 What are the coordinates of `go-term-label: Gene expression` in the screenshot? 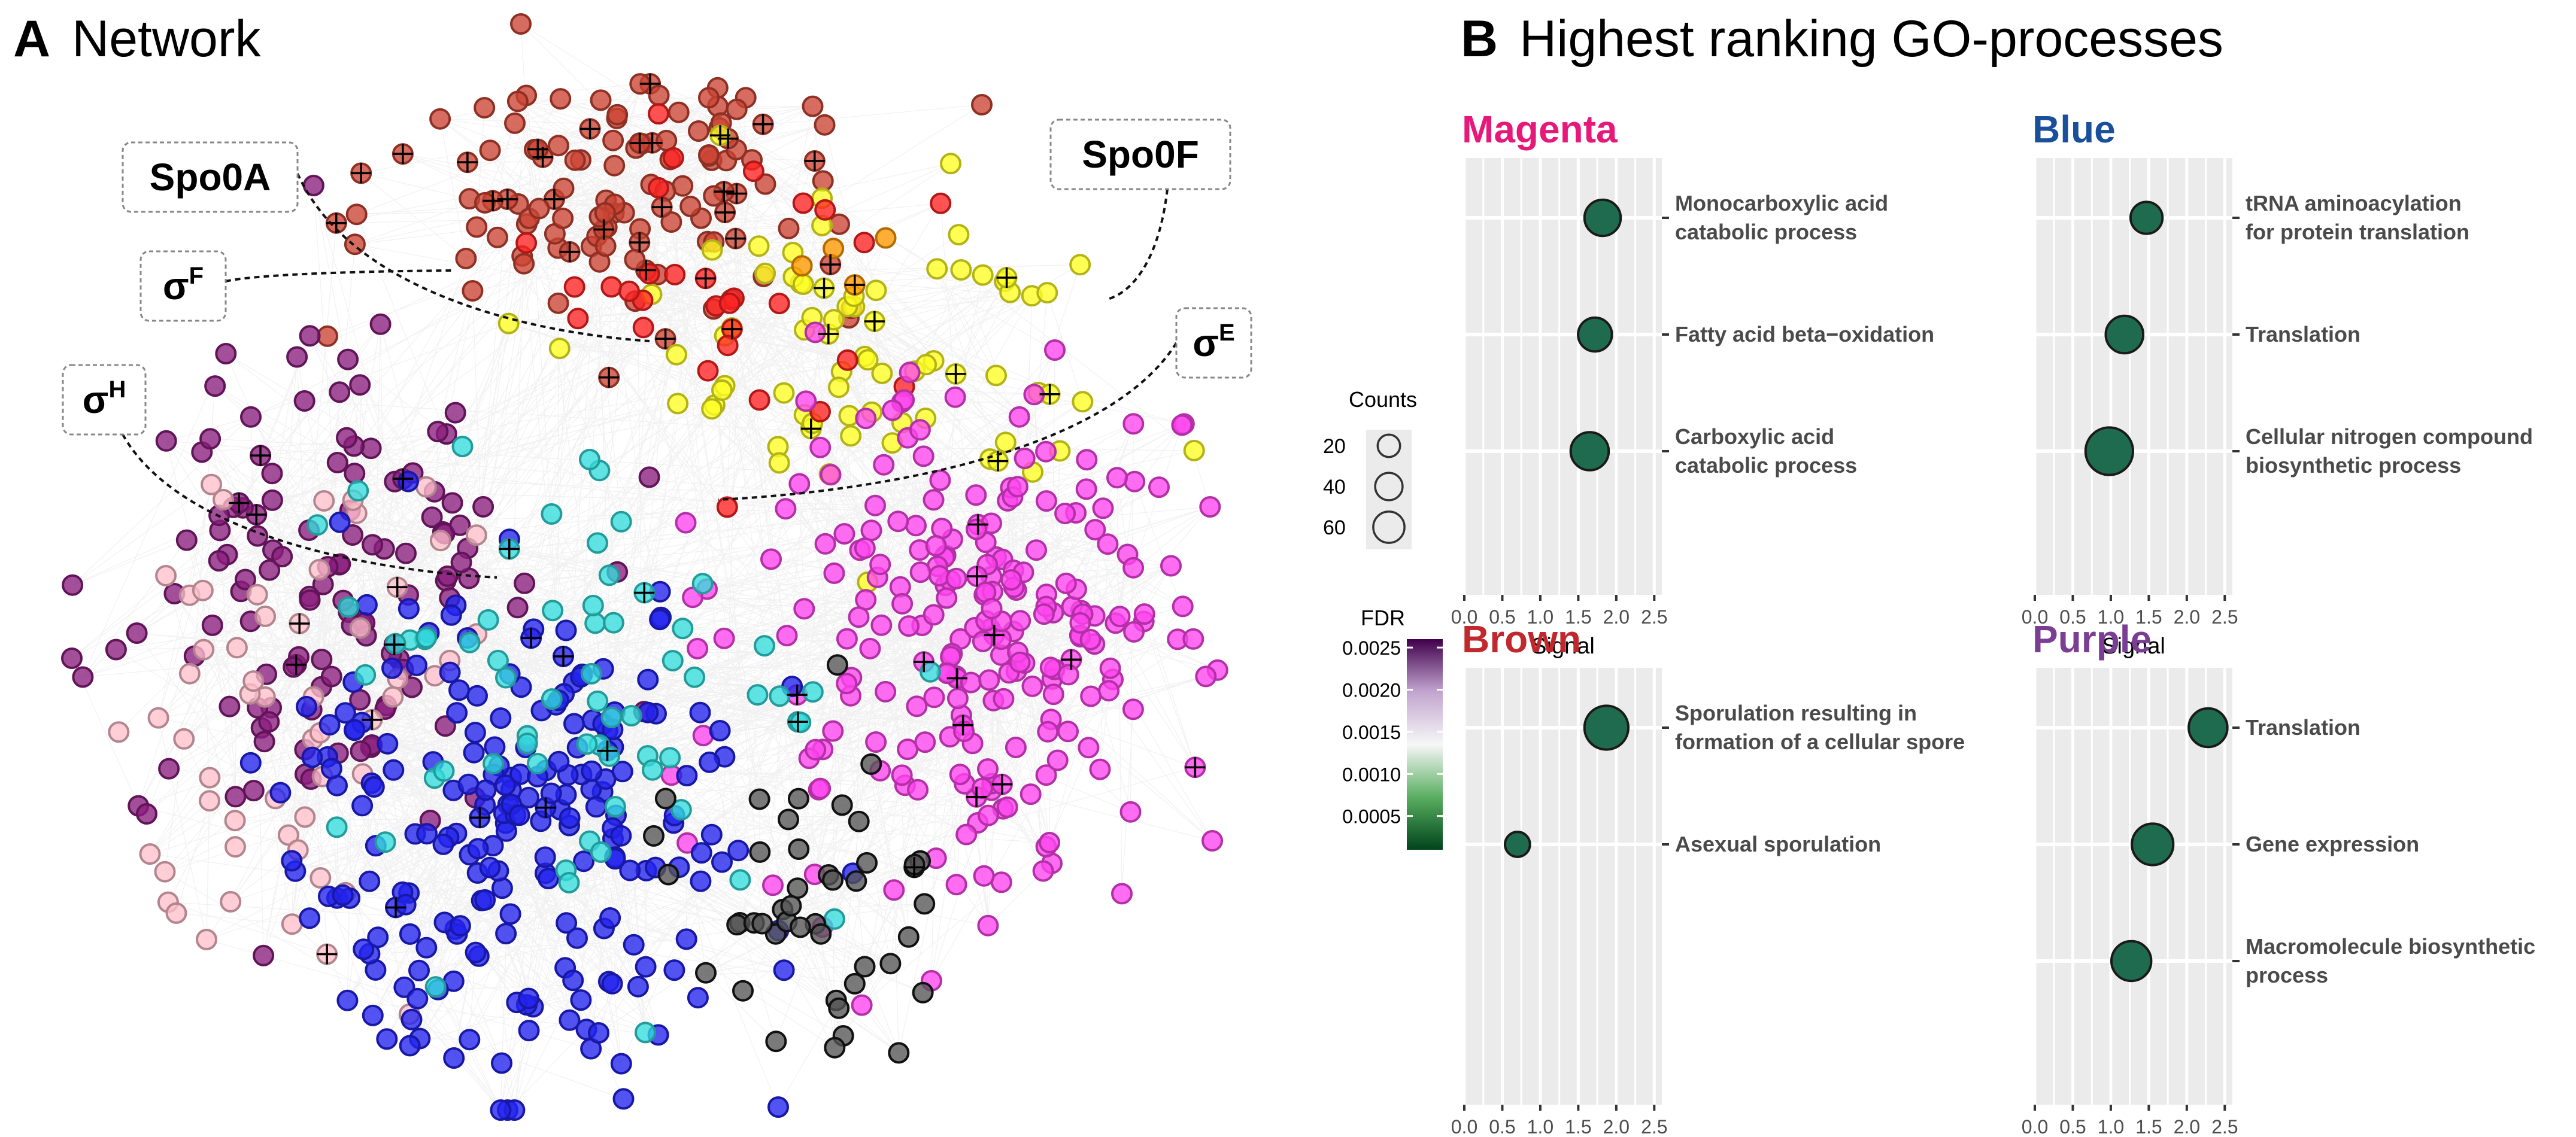 It's located at (2332, 844).